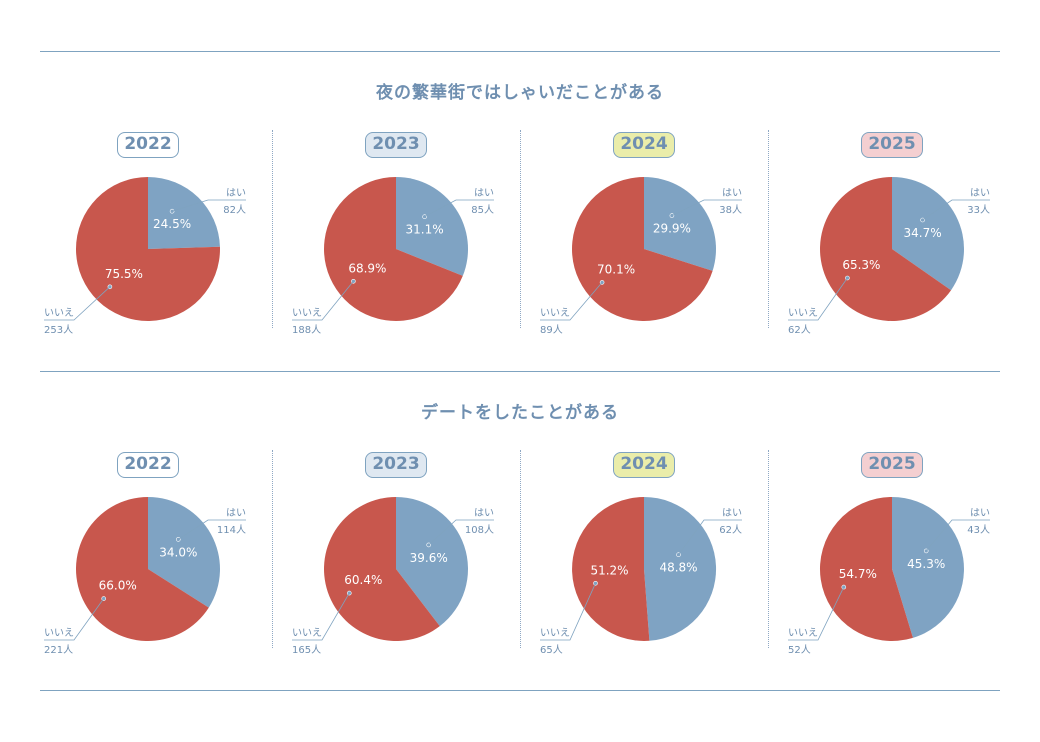 The height and width of the screenshot is (742, 1040). I want to click on yes-percent-label: 29.9%, so click(672, 229).